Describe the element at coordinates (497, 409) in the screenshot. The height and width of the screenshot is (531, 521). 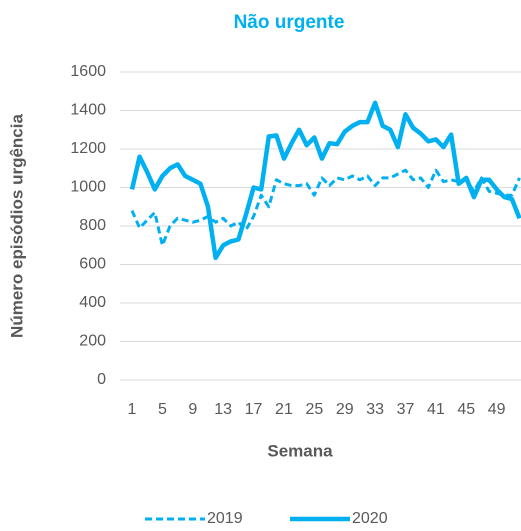
I see `x-tick-label: 49` at that location.